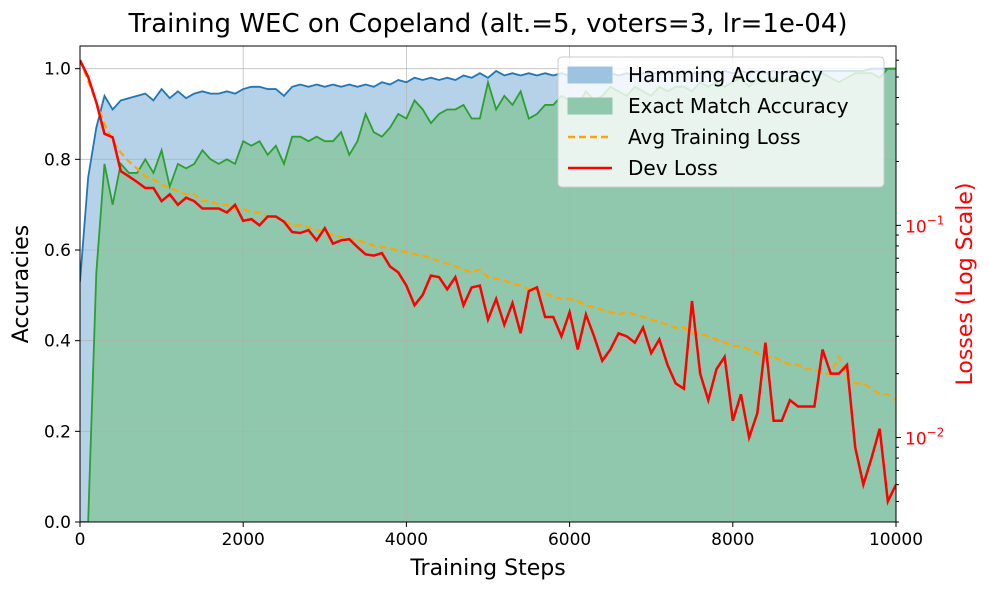 The height and width of the screenshot is (590, 989). Describe the element at coordinates (243, 540) in the screenshot. I see `x-tick-label: 2000` at that location.